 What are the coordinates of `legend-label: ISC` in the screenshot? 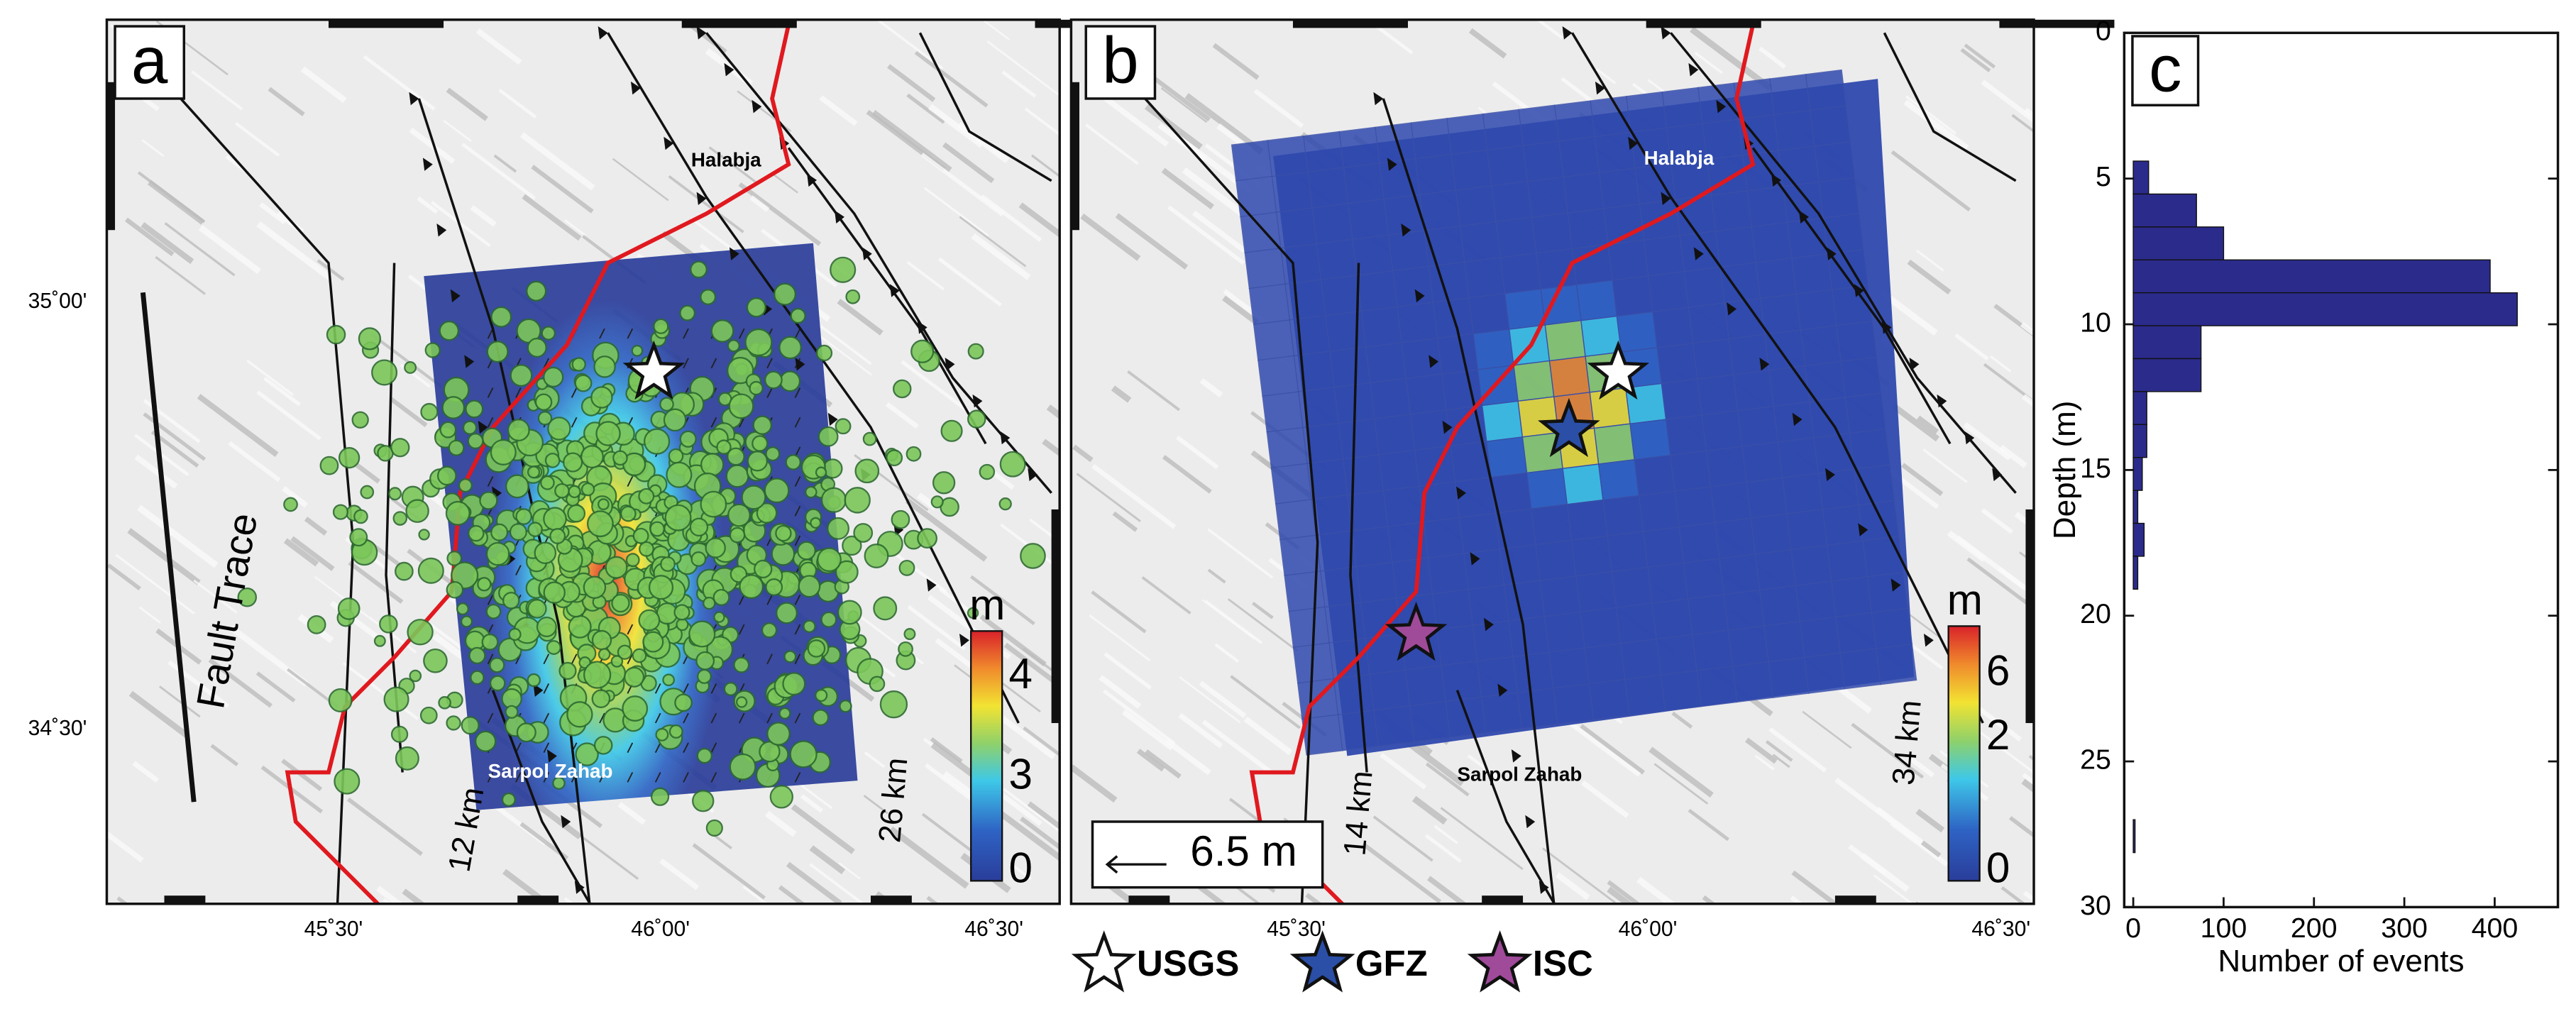 It's located at (1563, 963).